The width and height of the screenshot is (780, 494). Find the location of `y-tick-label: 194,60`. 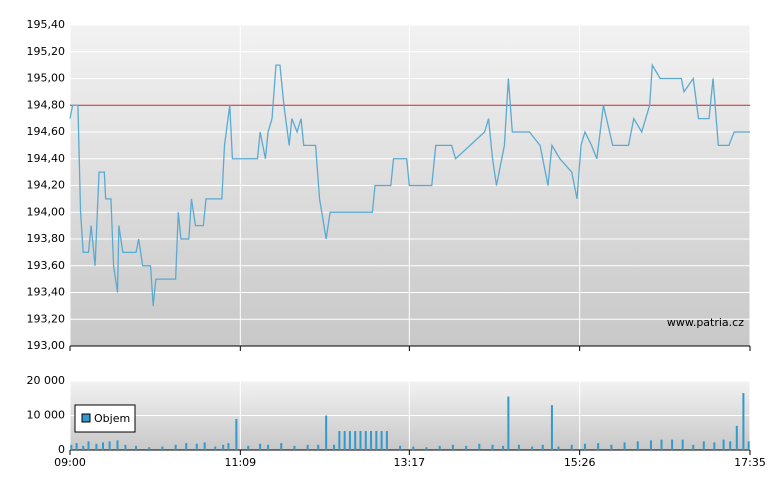

y-tick-label: 194,60 is located at coordinates (46, 131).